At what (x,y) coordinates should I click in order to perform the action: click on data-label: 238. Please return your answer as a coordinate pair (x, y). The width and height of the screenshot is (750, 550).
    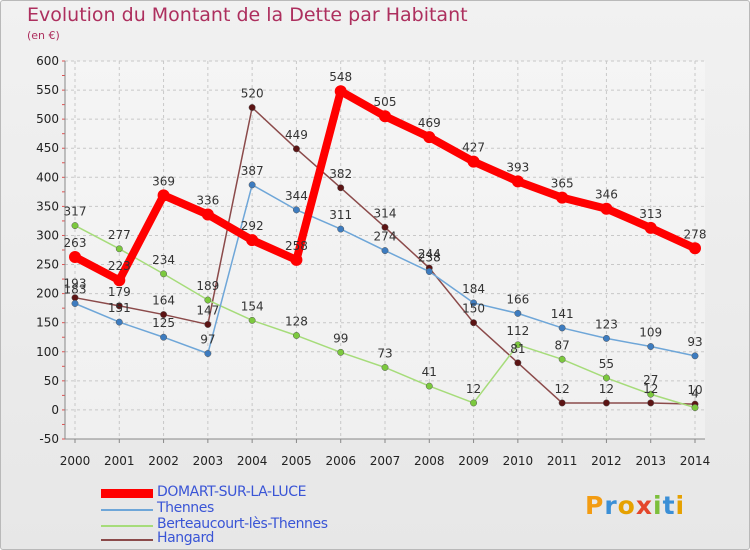
    Looking at the image, I should click on (429, 258).